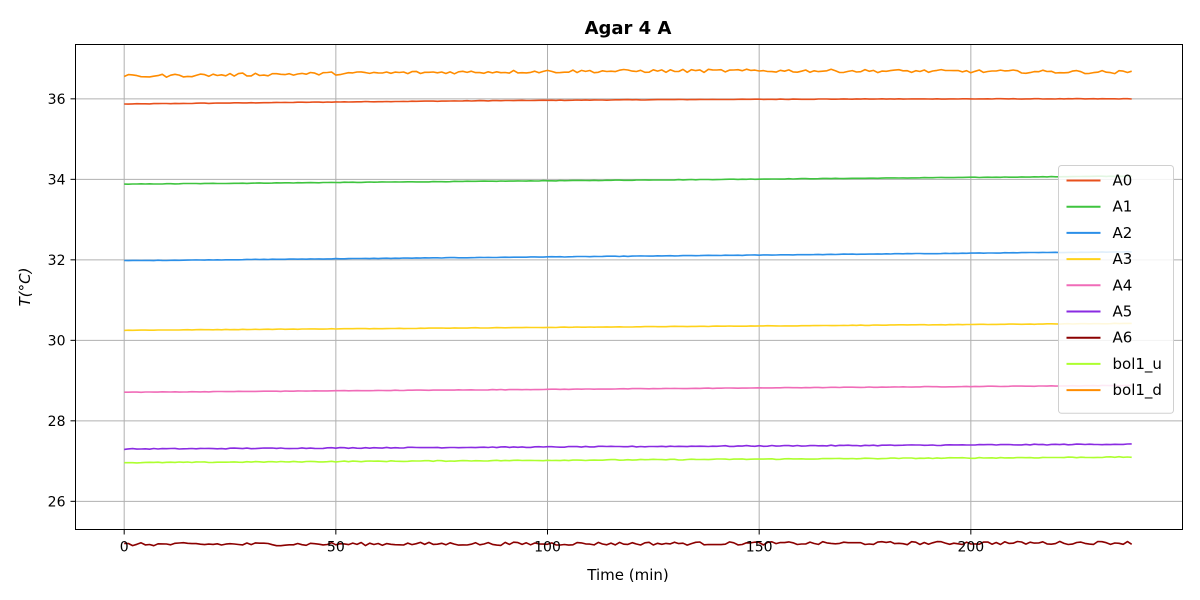 The image size is (1200, 600). I want to click on x-tick-label: 100, so click(547, 548).